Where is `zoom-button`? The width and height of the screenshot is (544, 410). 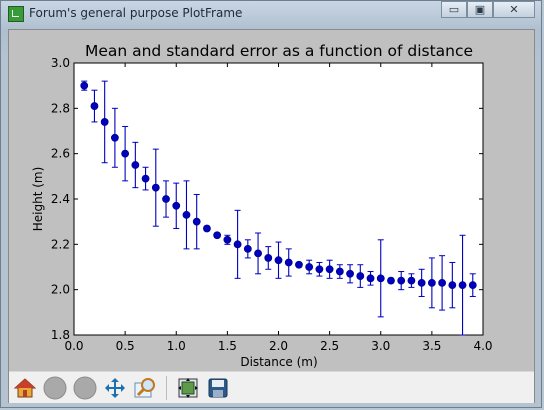 zoom-button is located at coordinates (145, 388).